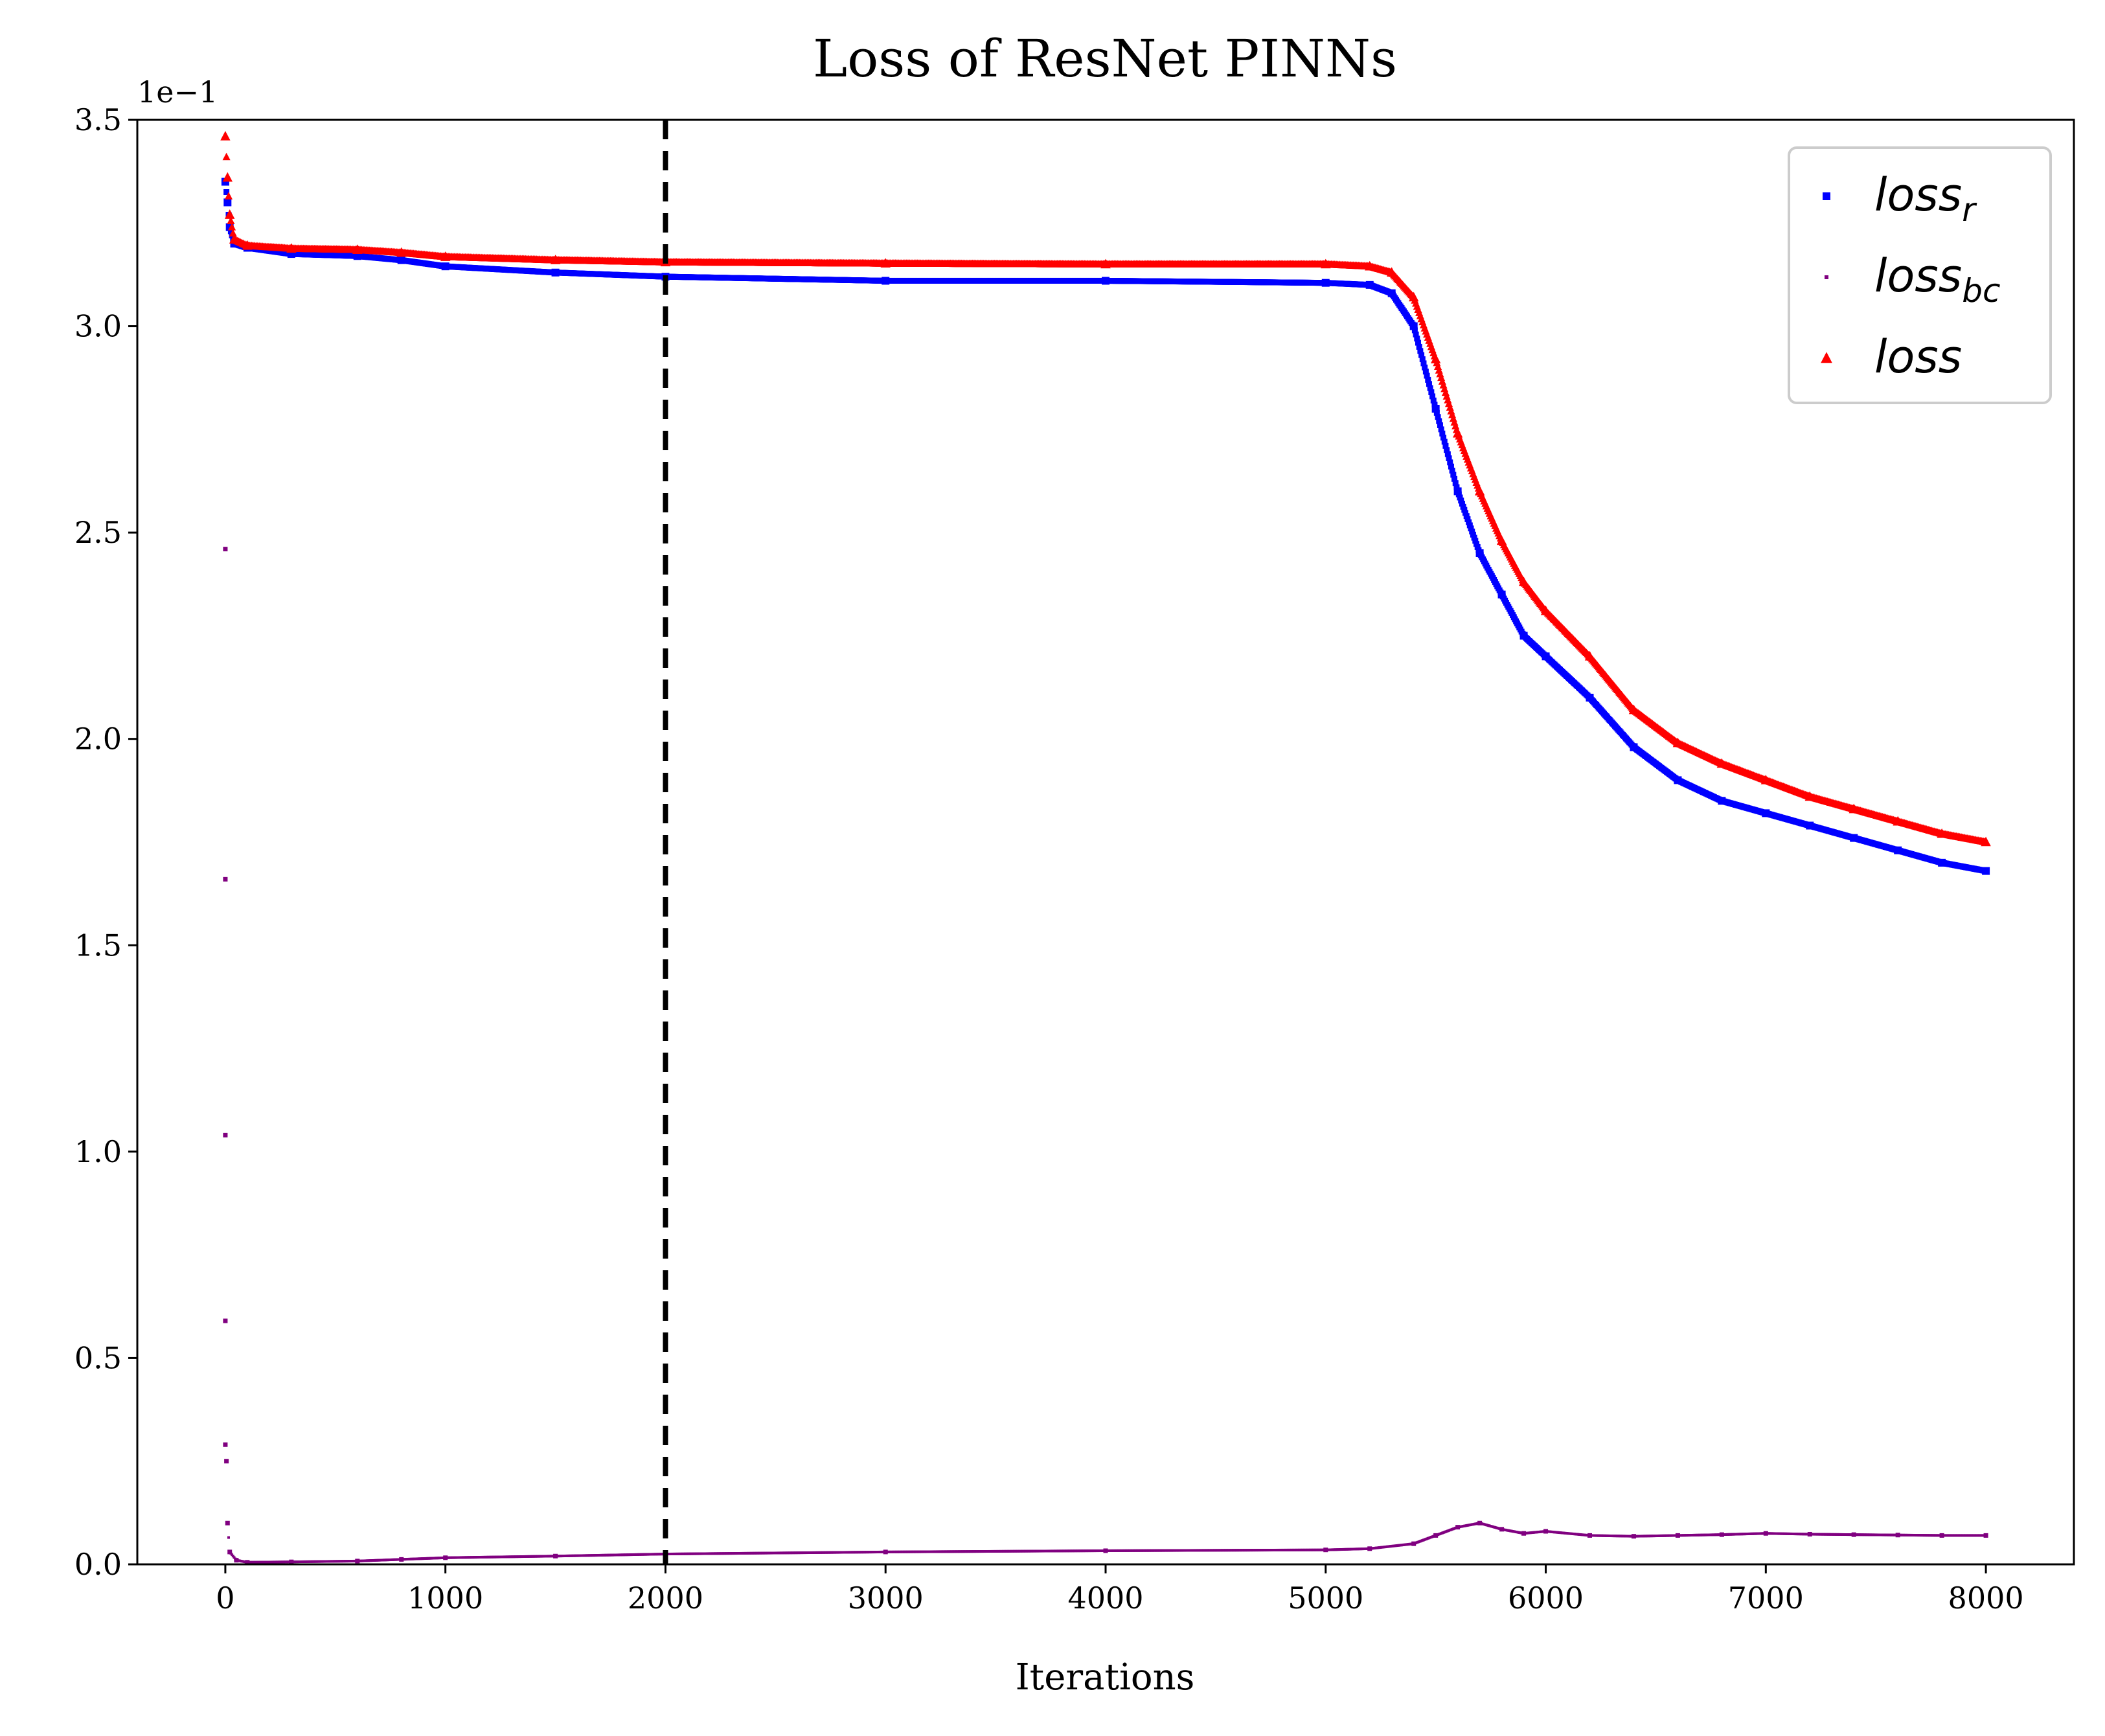 The width and height of the screenshot is (2105, 1736). I want to click on x-tick-label: 5000, so click(1325, 1598).